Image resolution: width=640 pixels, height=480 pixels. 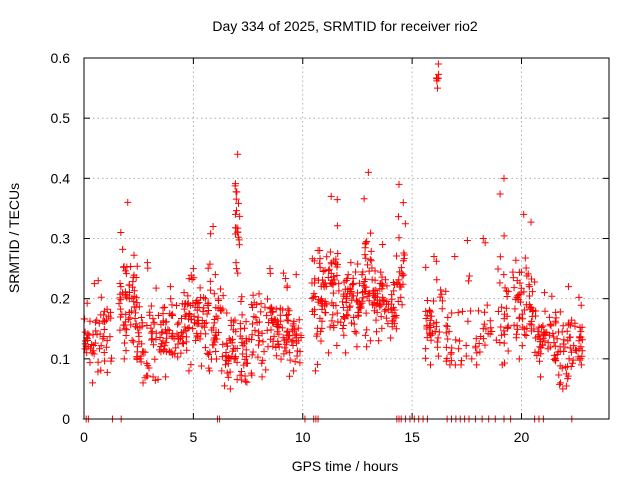 What do you see at coordinates (193, 437) in the screenshot?
I see `x-tick-label: 5` at bounding box center [193, 437].